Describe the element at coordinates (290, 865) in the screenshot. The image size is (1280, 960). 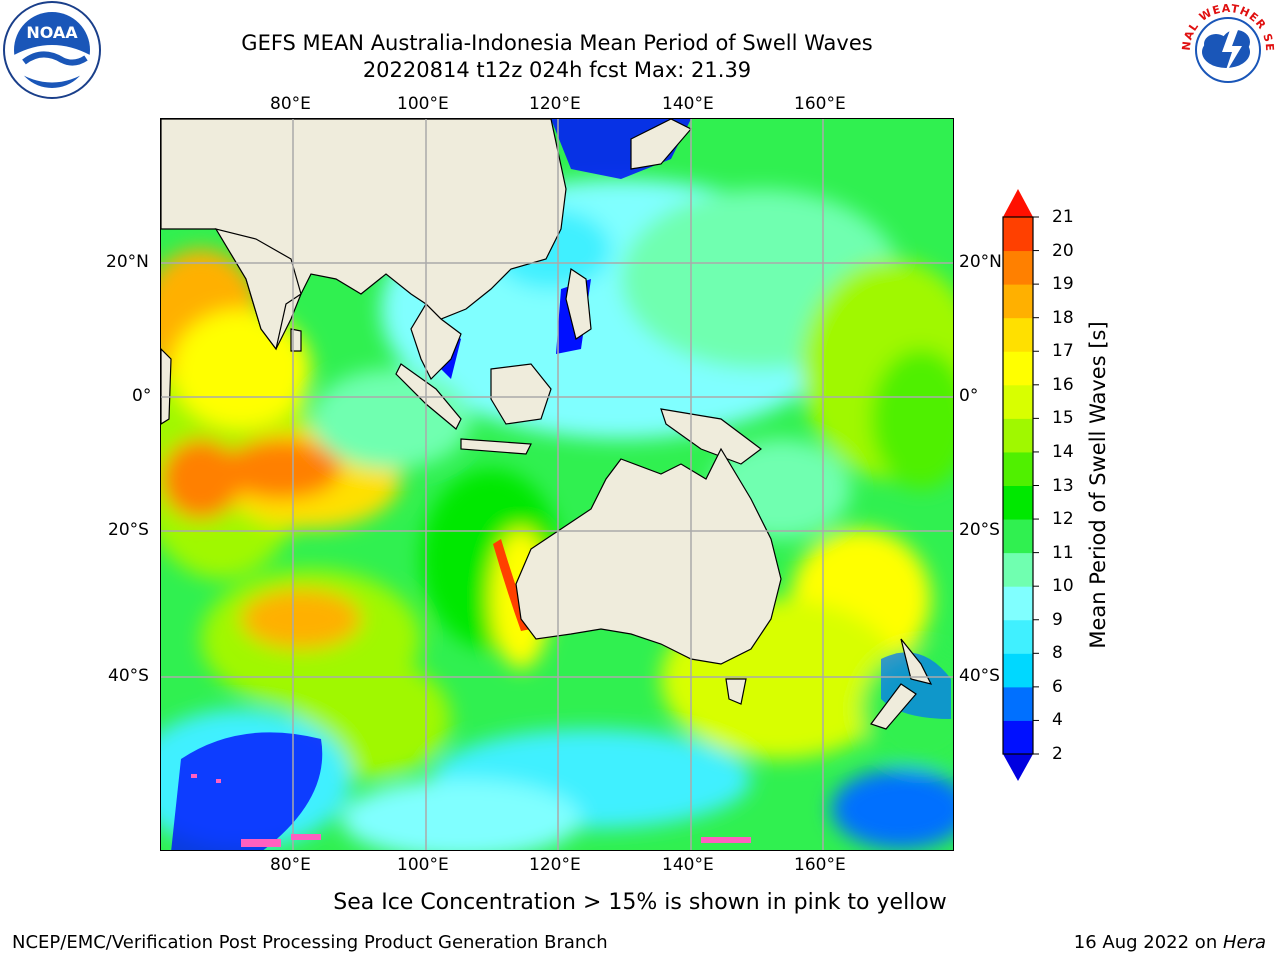
I see `lon-tick-bottom-80e: 80°E` at that location.